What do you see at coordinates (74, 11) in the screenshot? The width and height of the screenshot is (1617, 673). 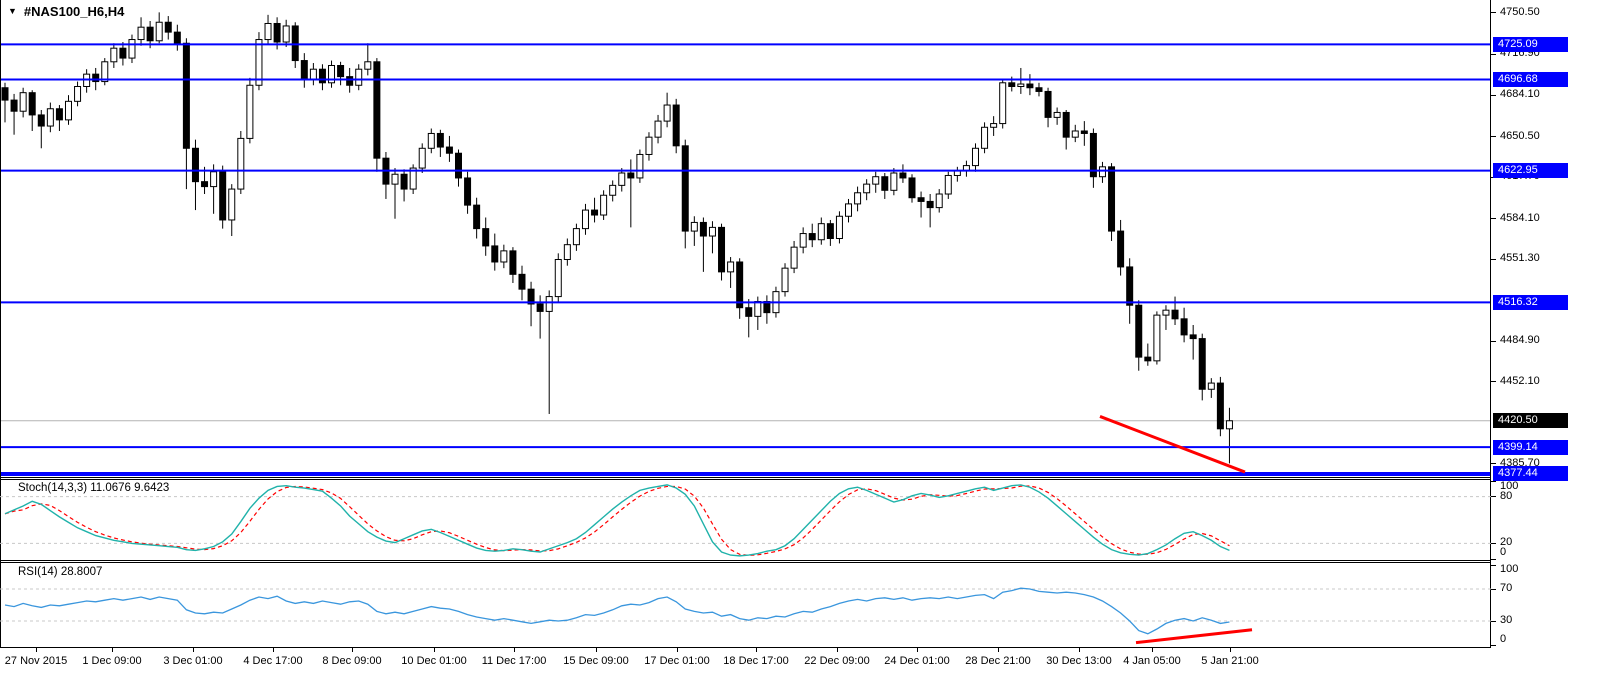 I see `symbol-period-label: #NAS100_H6,H4` at bounding box center [74, 11].